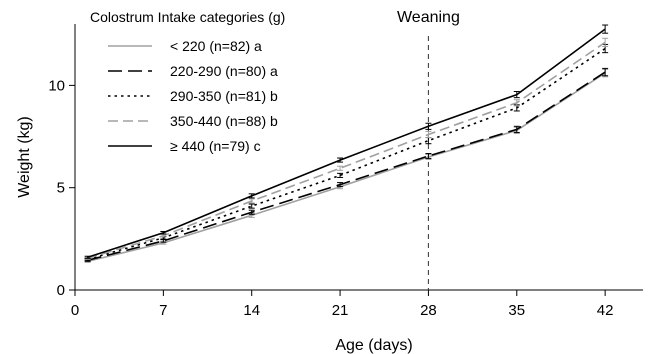 This screenshot has width=649, height=354. What do you see at coordinates (373, 345) in the screenshot?
I see `x-axis-title: Age (days)` at bounding box center [373, 345].